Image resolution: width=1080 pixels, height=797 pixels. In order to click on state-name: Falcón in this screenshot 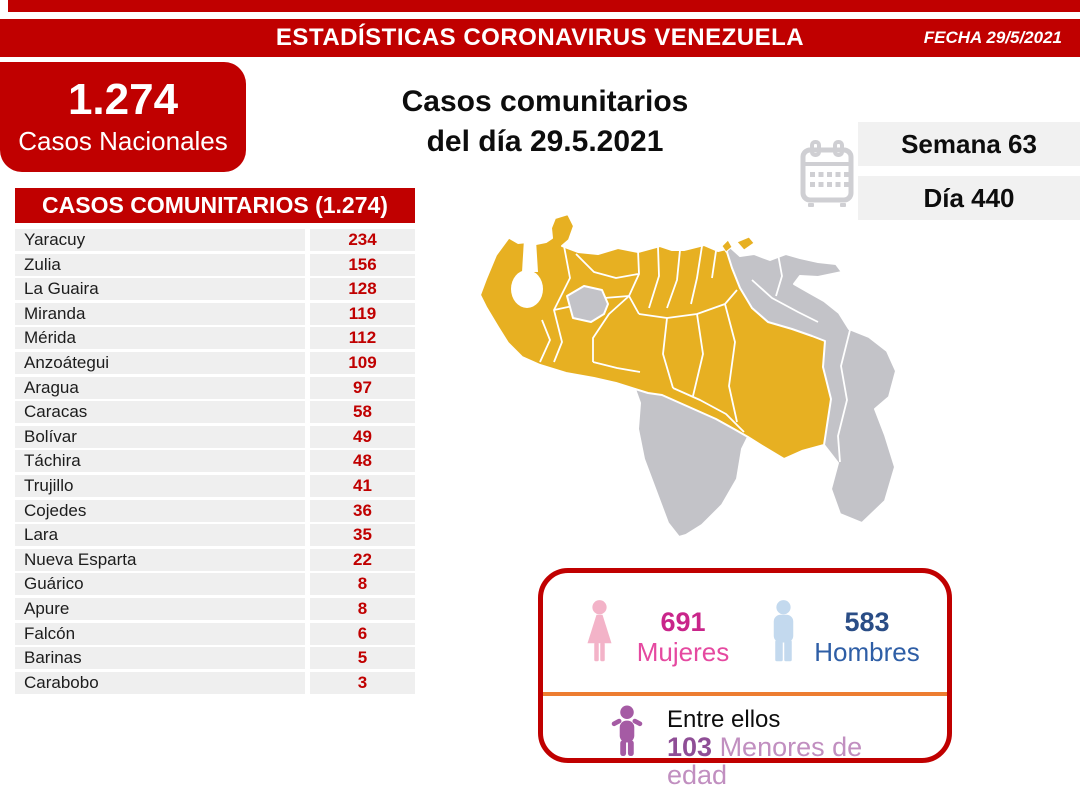, I will do `click(160, 633)`.